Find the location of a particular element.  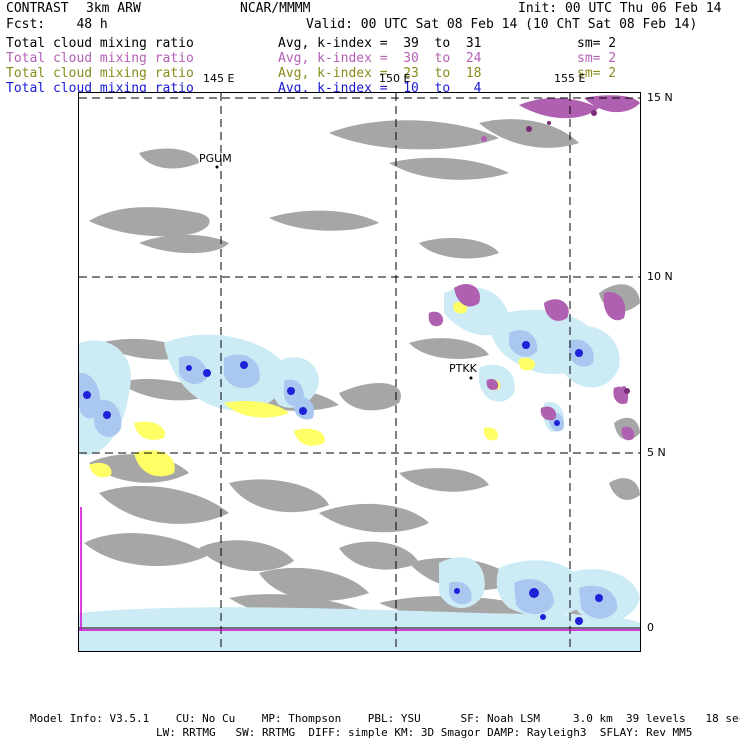

model-name: CONTRAST is located at coordinates (37, 8).